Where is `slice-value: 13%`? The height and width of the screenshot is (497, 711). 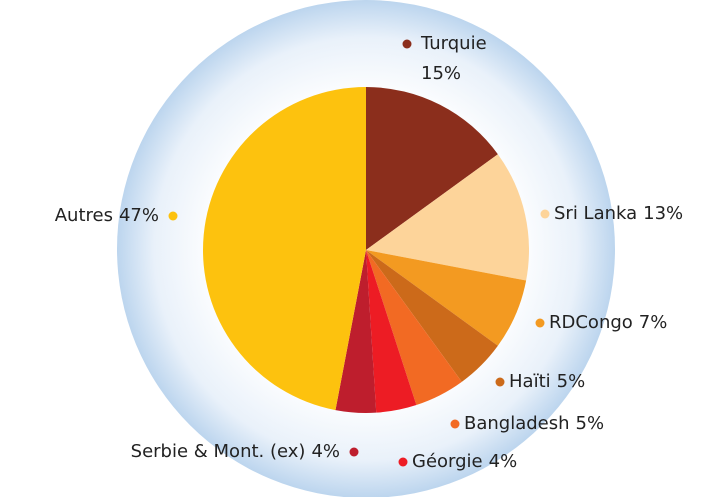 slice-value: 13% is located at coordinates (663, 213).